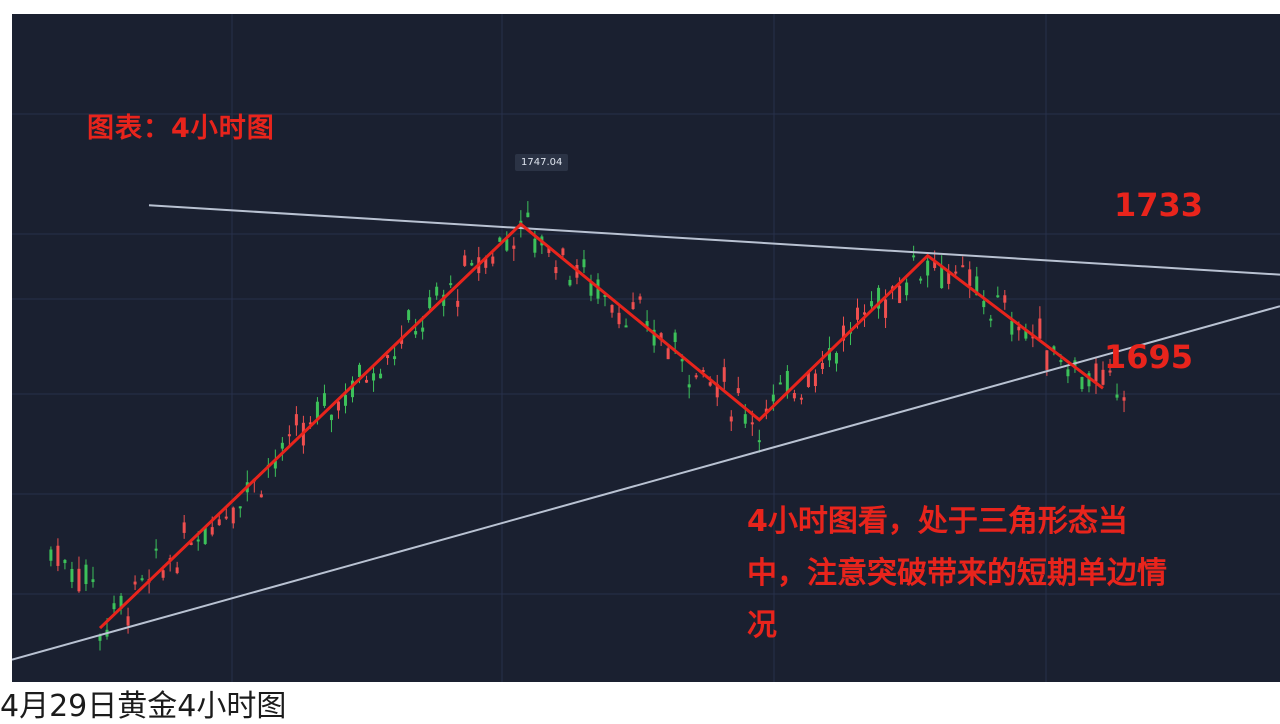 The image size is (1280, 724). I want to click on resistance-price-label: 1733, so click(1159, 205).